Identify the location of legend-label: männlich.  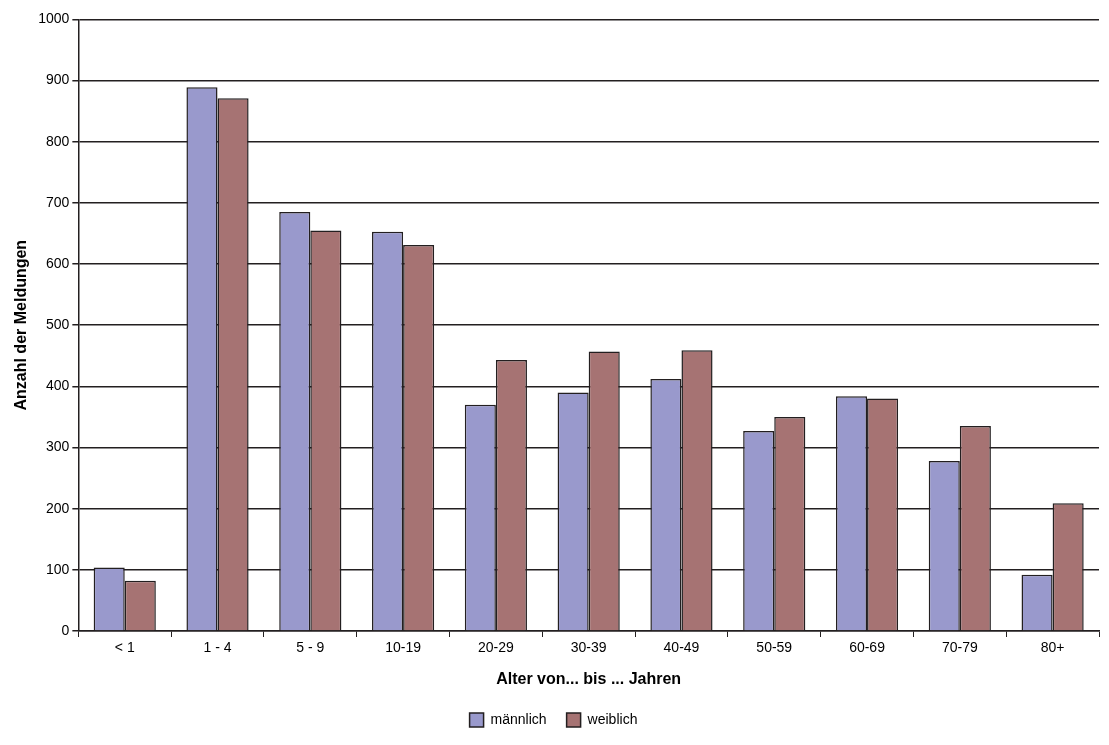
(518, 718).